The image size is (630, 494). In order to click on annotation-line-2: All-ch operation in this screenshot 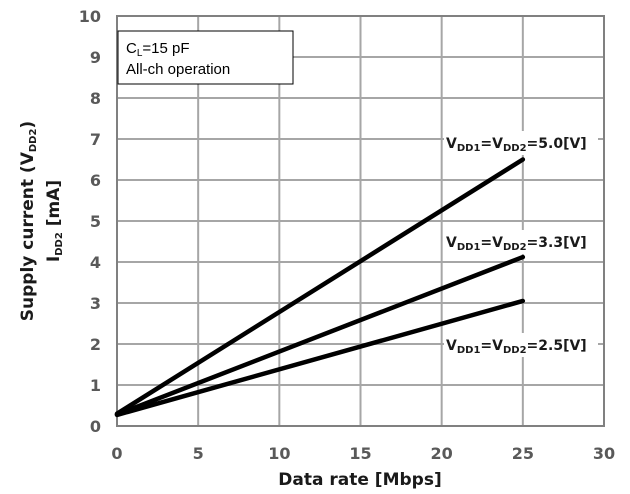, I will do `click(178, 69)`.